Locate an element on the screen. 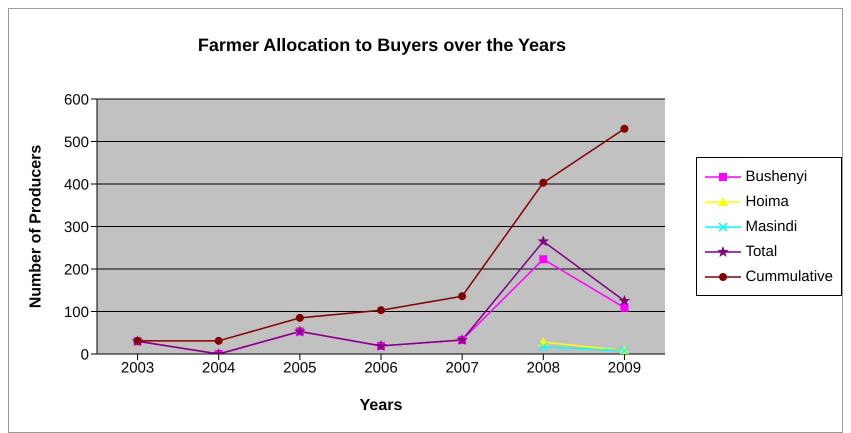 Image resolution: width=851 pixels, height=433 pixels. legend-label: Total is located at coordinates (761, 251).